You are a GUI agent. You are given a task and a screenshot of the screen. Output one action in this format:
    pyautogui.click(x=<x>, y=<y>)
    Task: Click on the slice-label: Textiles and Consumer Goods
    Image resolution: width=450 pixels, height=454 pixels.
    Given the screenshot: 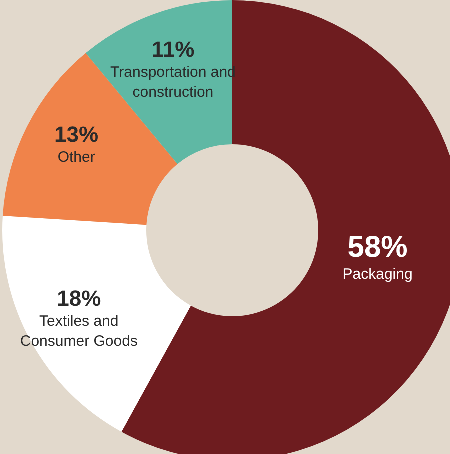 What is the action you would take?
    pyautogui.click(x=79, y=331)
    